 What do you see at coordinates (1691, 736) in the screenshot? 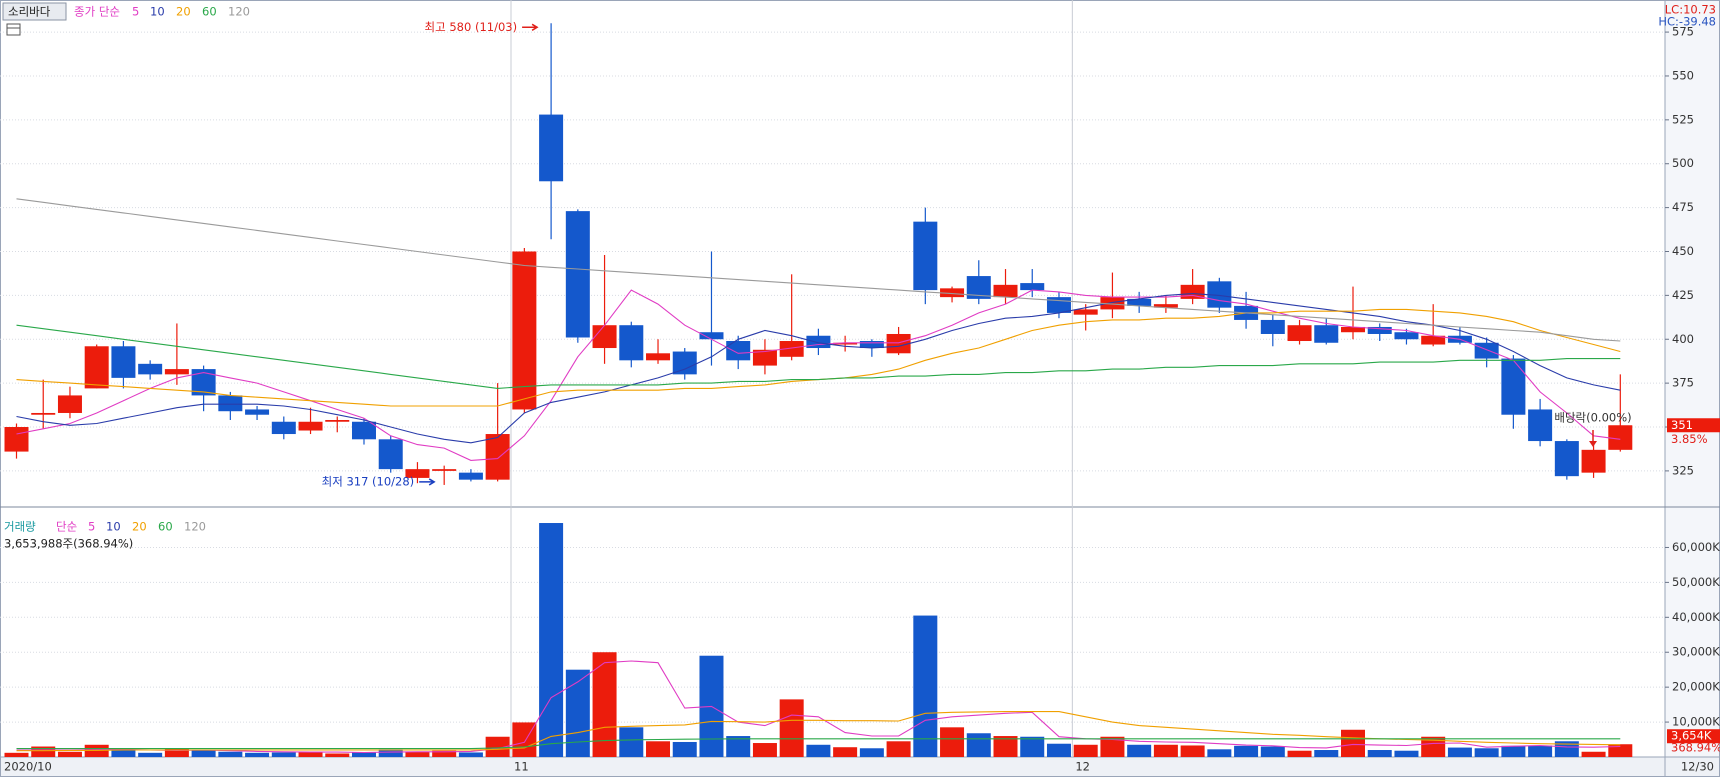
I see `volume-badge-label: 3,654K` at bounding box center [1691, 736].